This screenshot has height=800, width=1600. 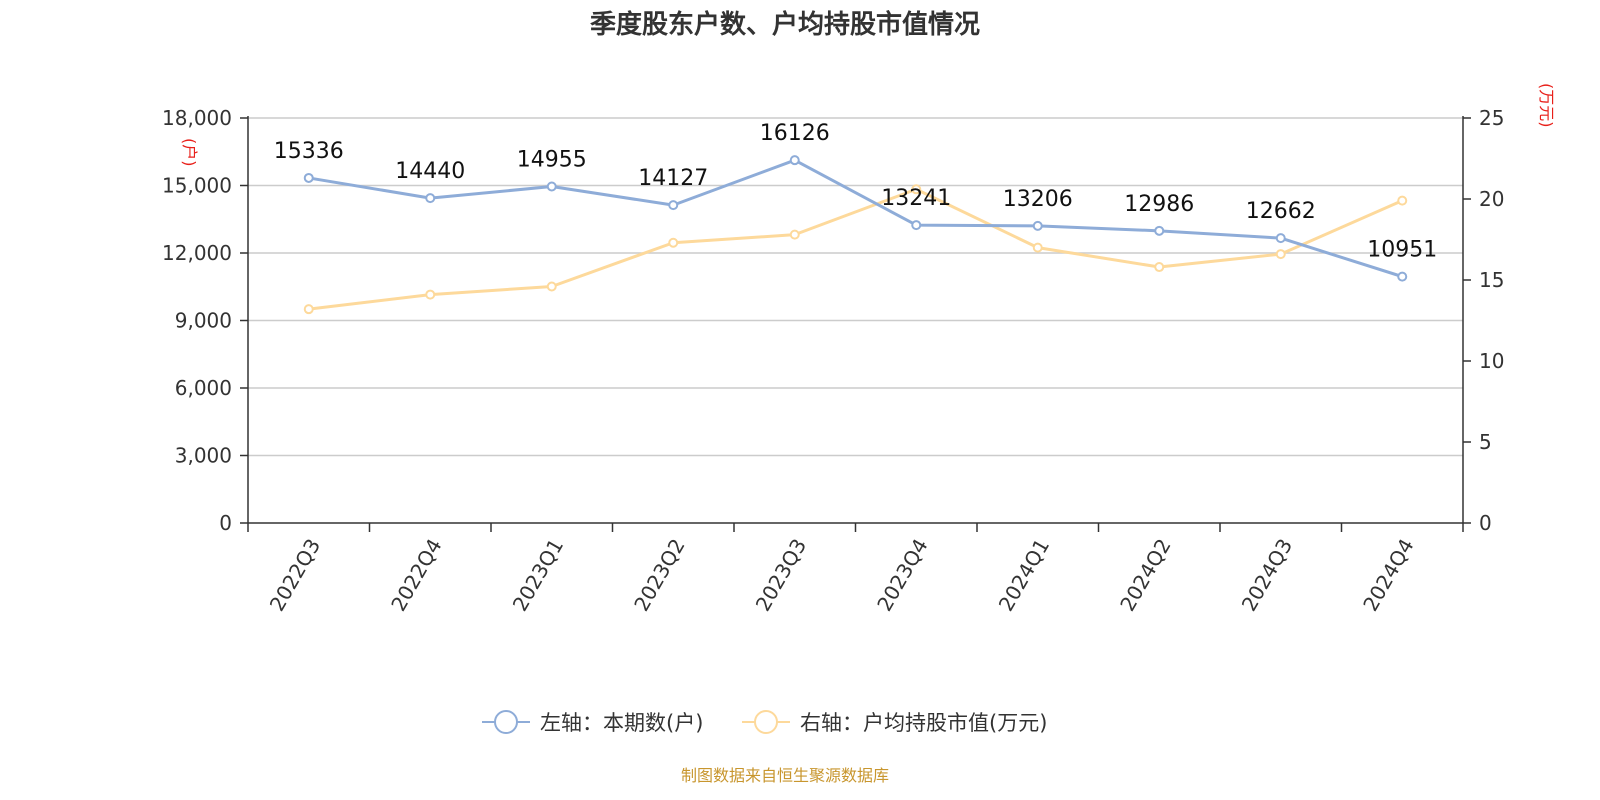 I want to click on left-tick-label: 6,000, so click(x=203, y=388).